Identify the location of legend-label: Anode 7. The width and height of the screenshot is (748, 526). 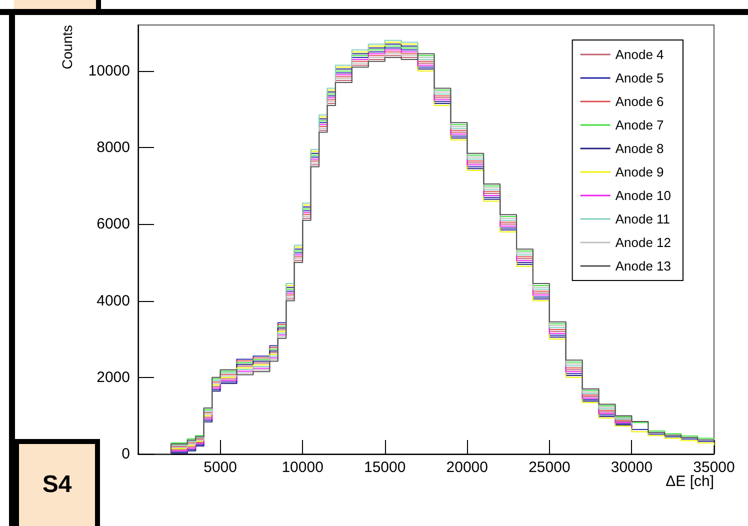
(639, 125).